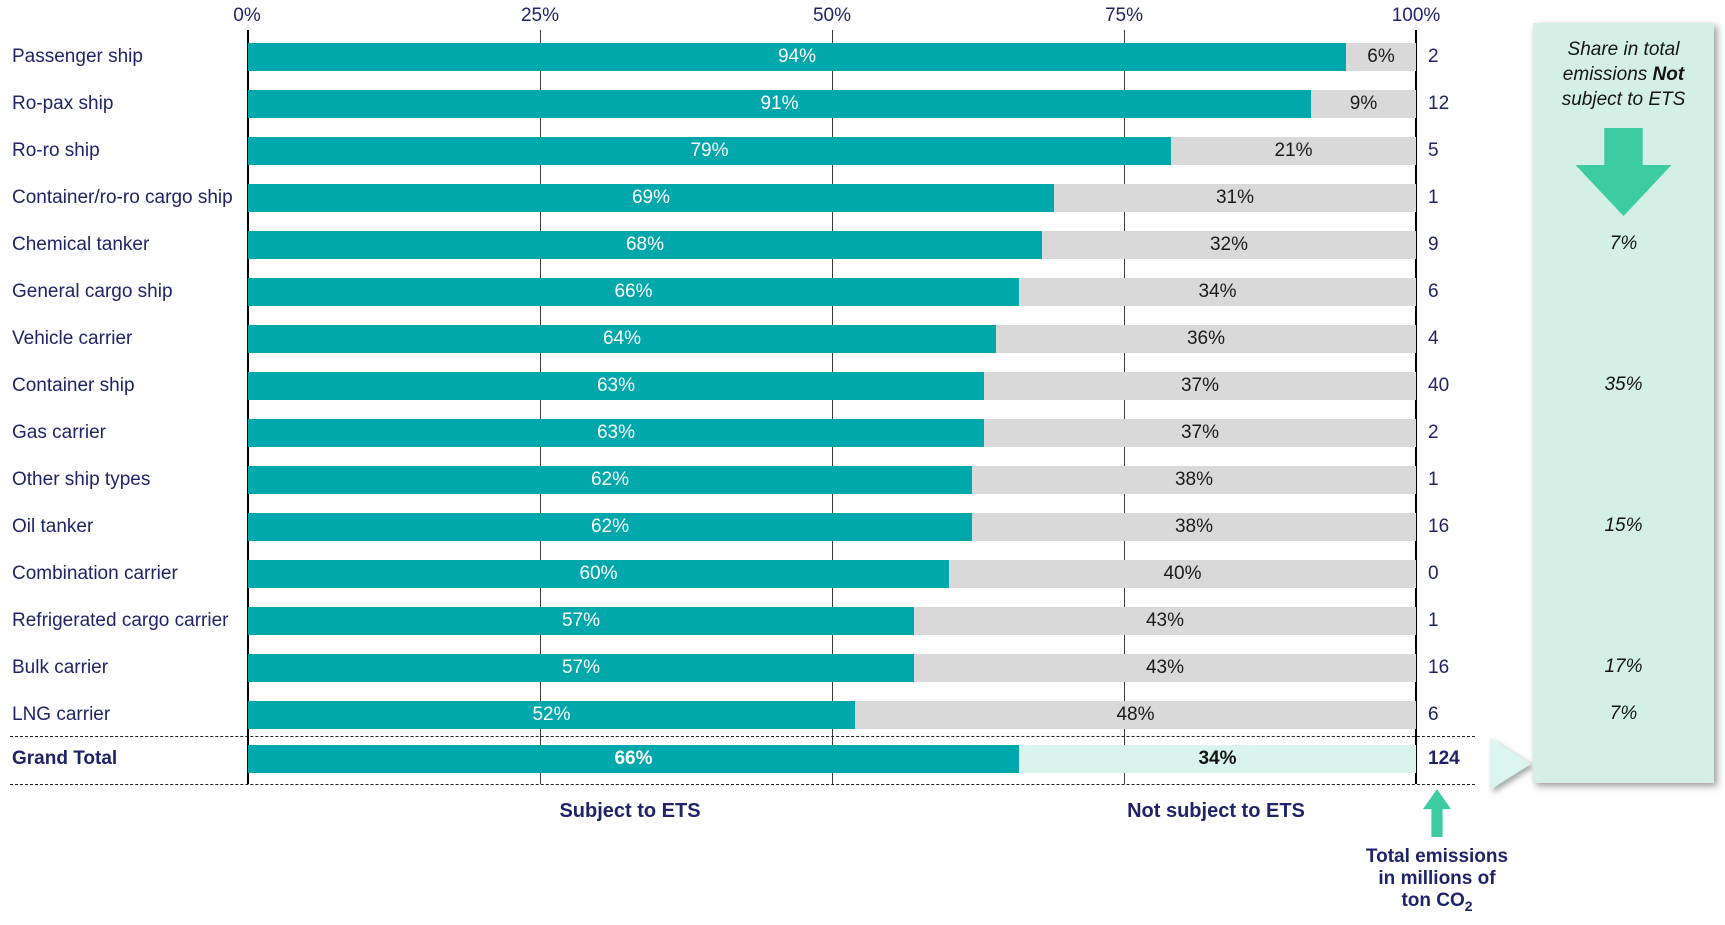  What do you see at coordinates (1623, 99) in the screenshot?
I see `panel-title-post: subject to ETS` at bounding box center [1623, 99].